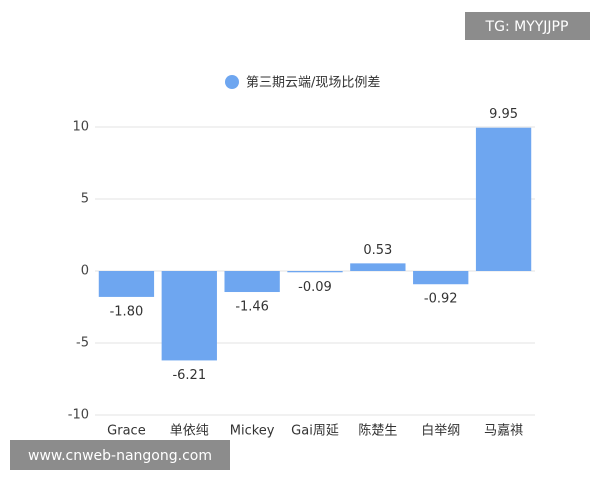 Image resolution: width=600 pixels, height=480 pixels. Describe the element at coordinates (440, 431) in the screenshot. I see `x-tick-label: 白举纲` at that location.